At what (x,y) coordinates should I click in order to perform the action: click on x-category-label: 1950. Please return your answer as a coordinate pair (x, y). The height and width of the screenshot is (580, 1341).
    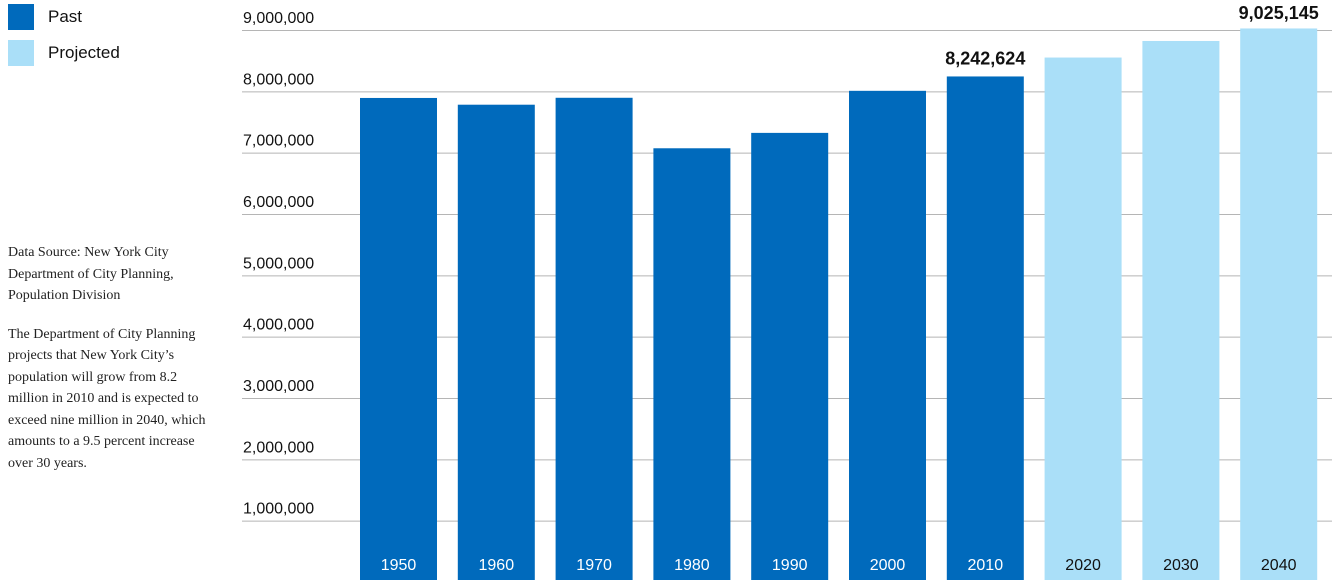
    Looking at the image, I should click on (399, 565).